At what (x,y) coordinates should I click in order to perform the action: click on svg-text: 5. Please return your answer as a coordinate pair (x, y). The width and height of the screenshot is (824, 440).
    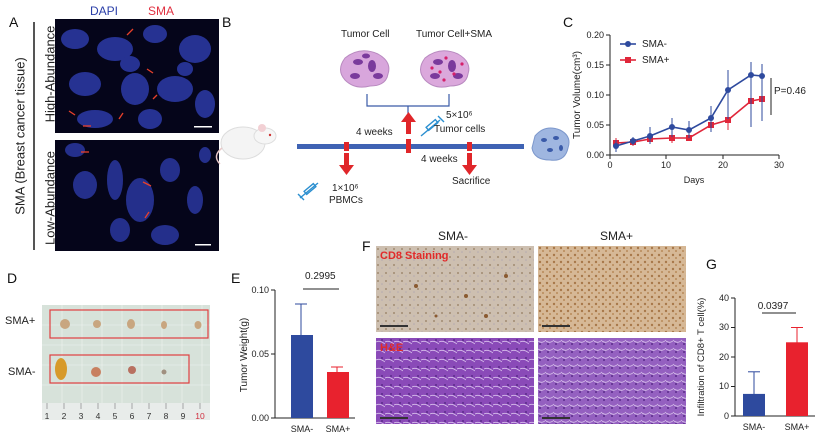
    Looking at the image, I should click on (115, 415).